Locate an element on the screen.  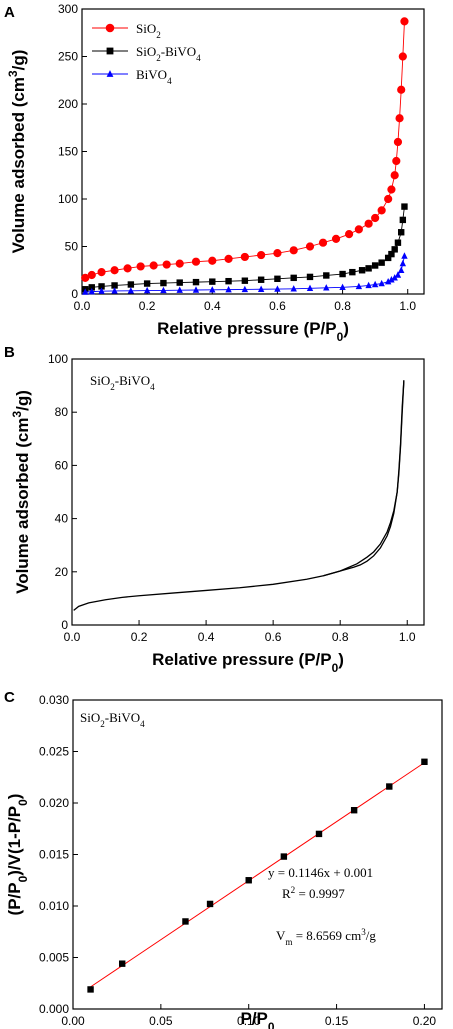
y-axis-title: Volume adsorbed (cm3/g) is located at coordinates (17, 152).